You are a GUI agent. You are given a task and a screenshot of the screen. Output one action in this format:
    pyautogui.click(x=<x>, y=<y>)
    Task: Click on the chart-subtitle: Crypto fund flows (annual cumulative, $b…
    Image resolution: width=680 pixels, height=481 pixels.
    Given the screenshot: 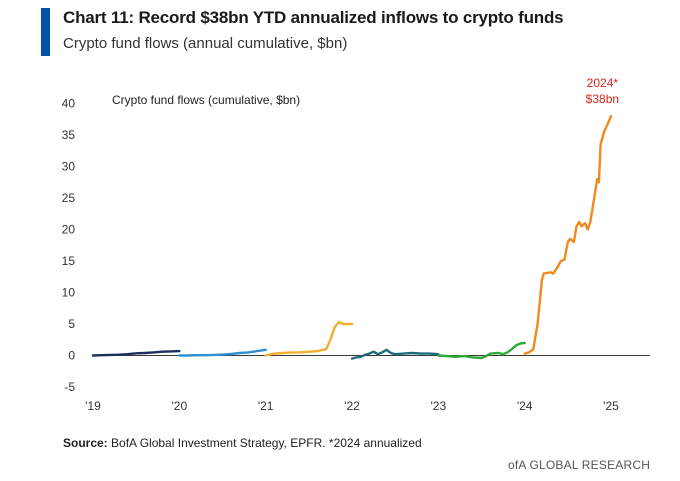 What is the action you would take?
    pyautogui.click(x=205, y=43)
    